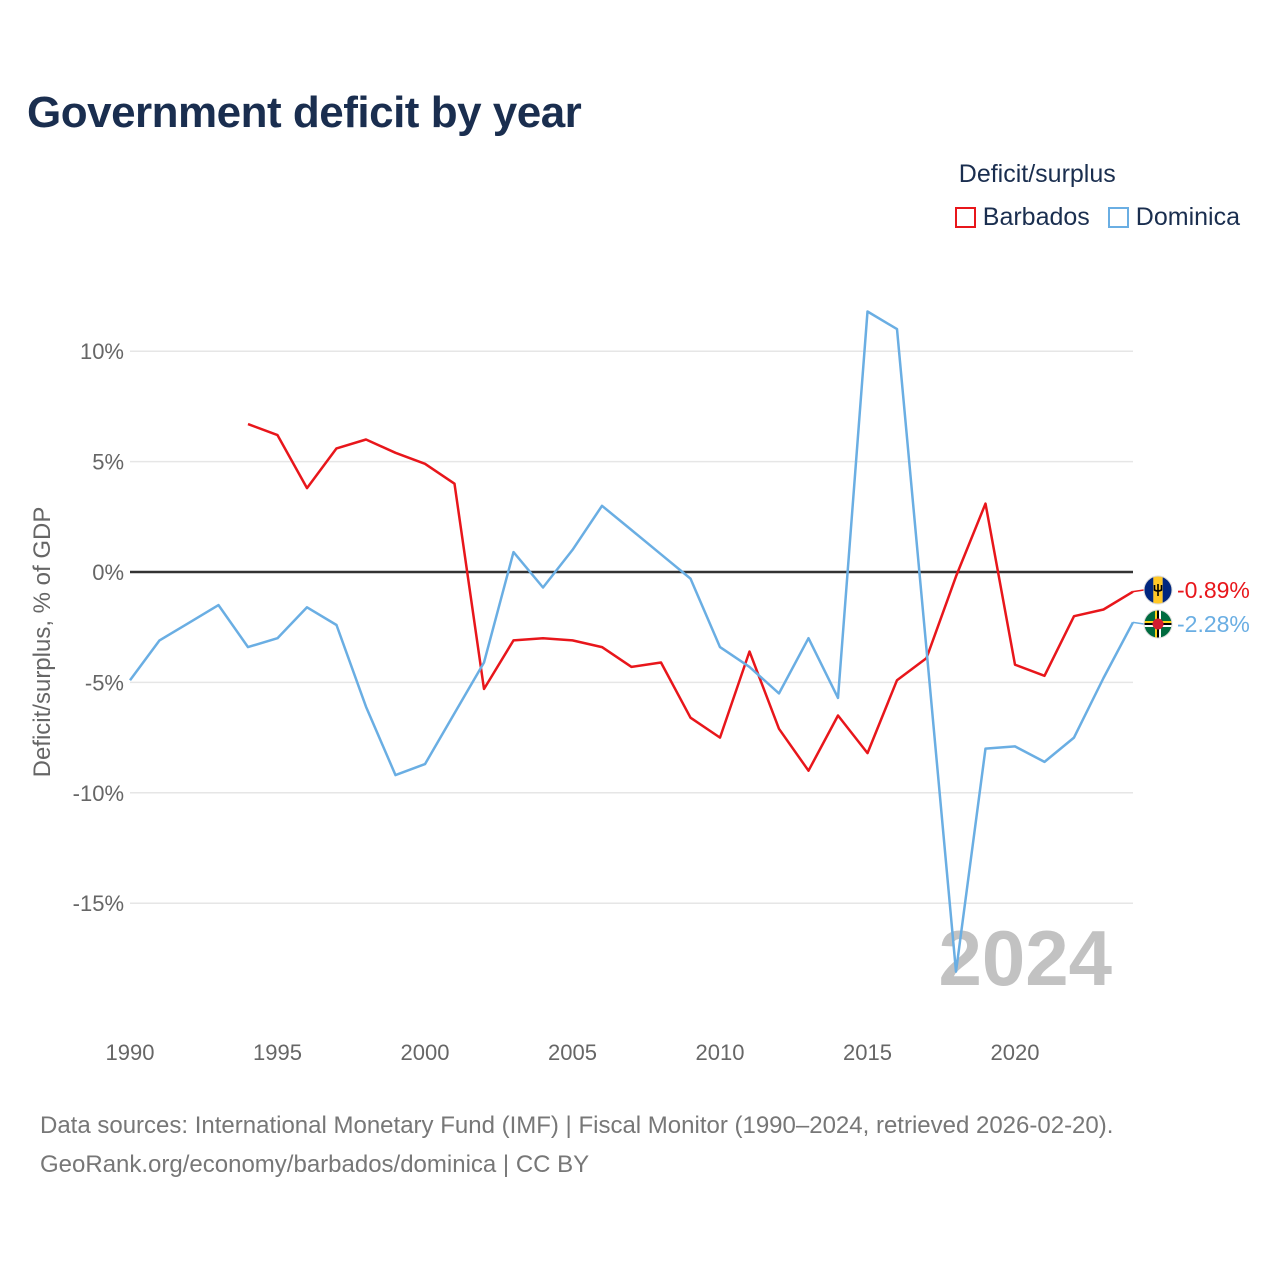 The height and width of the screenshot is (1280, 1280). Describe the element at coordinates (102, 351) in the screenshot. I see `y-tick-label: 10%` at that location.